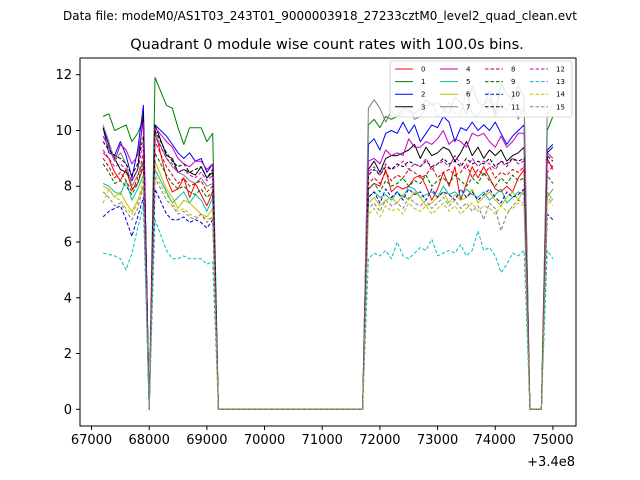  I want to click on x-tick-label: 75000, so click(552, 440).